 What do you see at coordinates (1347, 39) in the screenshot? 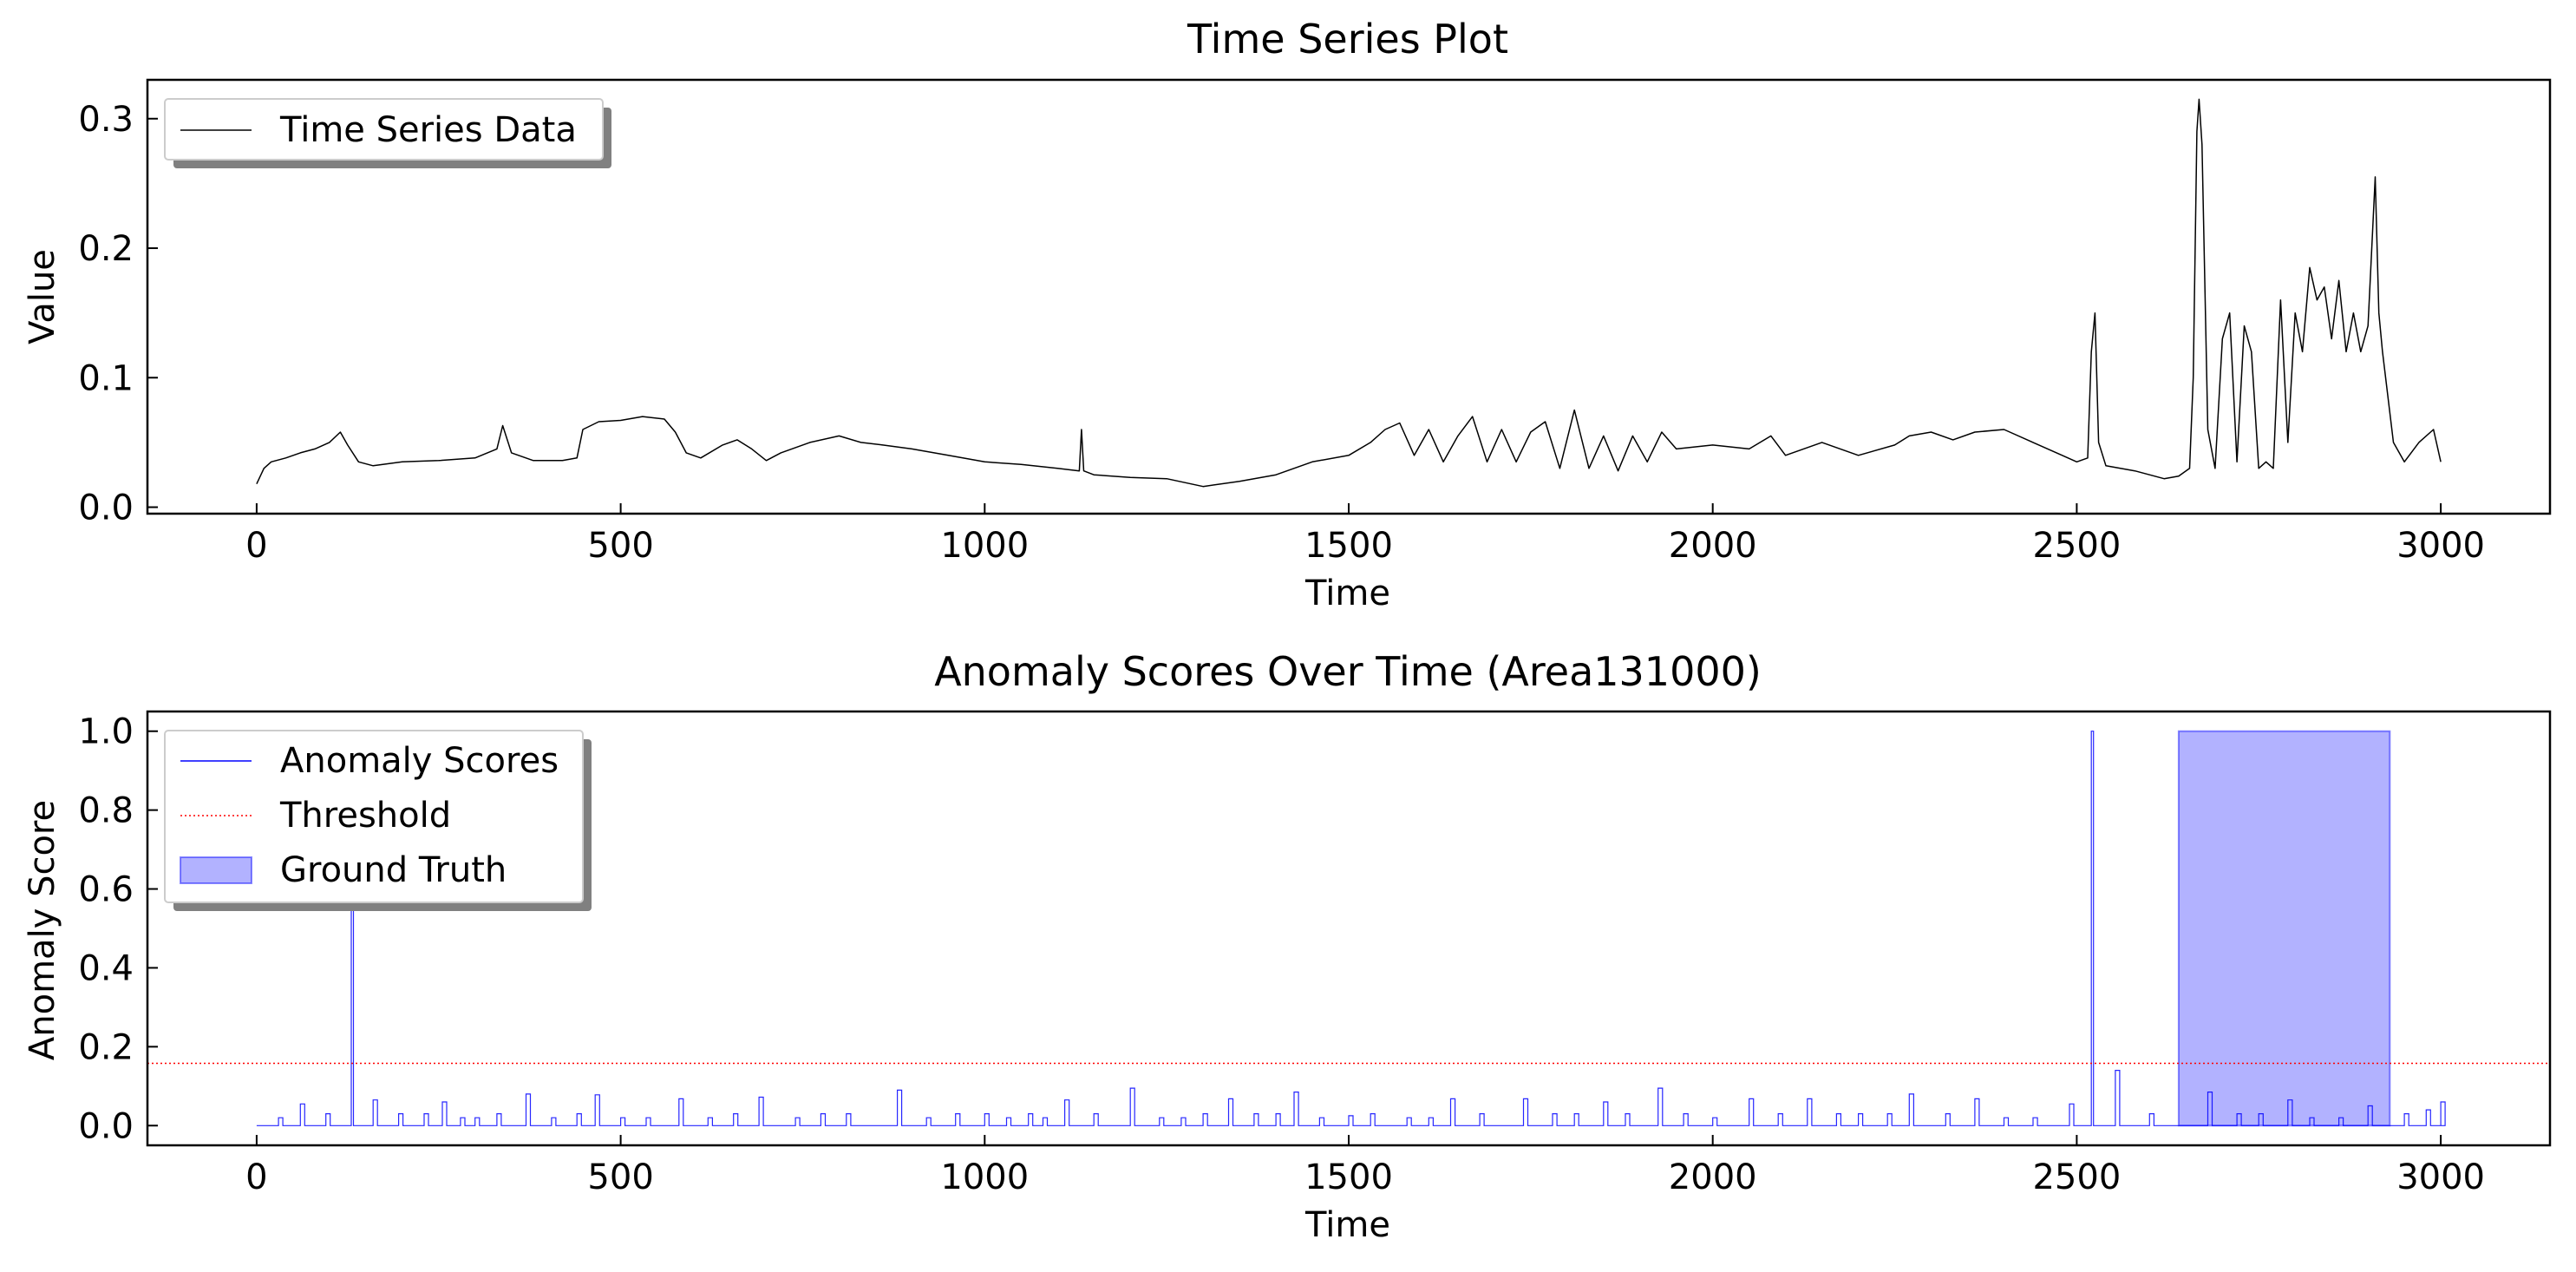
I see `chart-title: Time Series Plot` at bounding box center [1347, 39].